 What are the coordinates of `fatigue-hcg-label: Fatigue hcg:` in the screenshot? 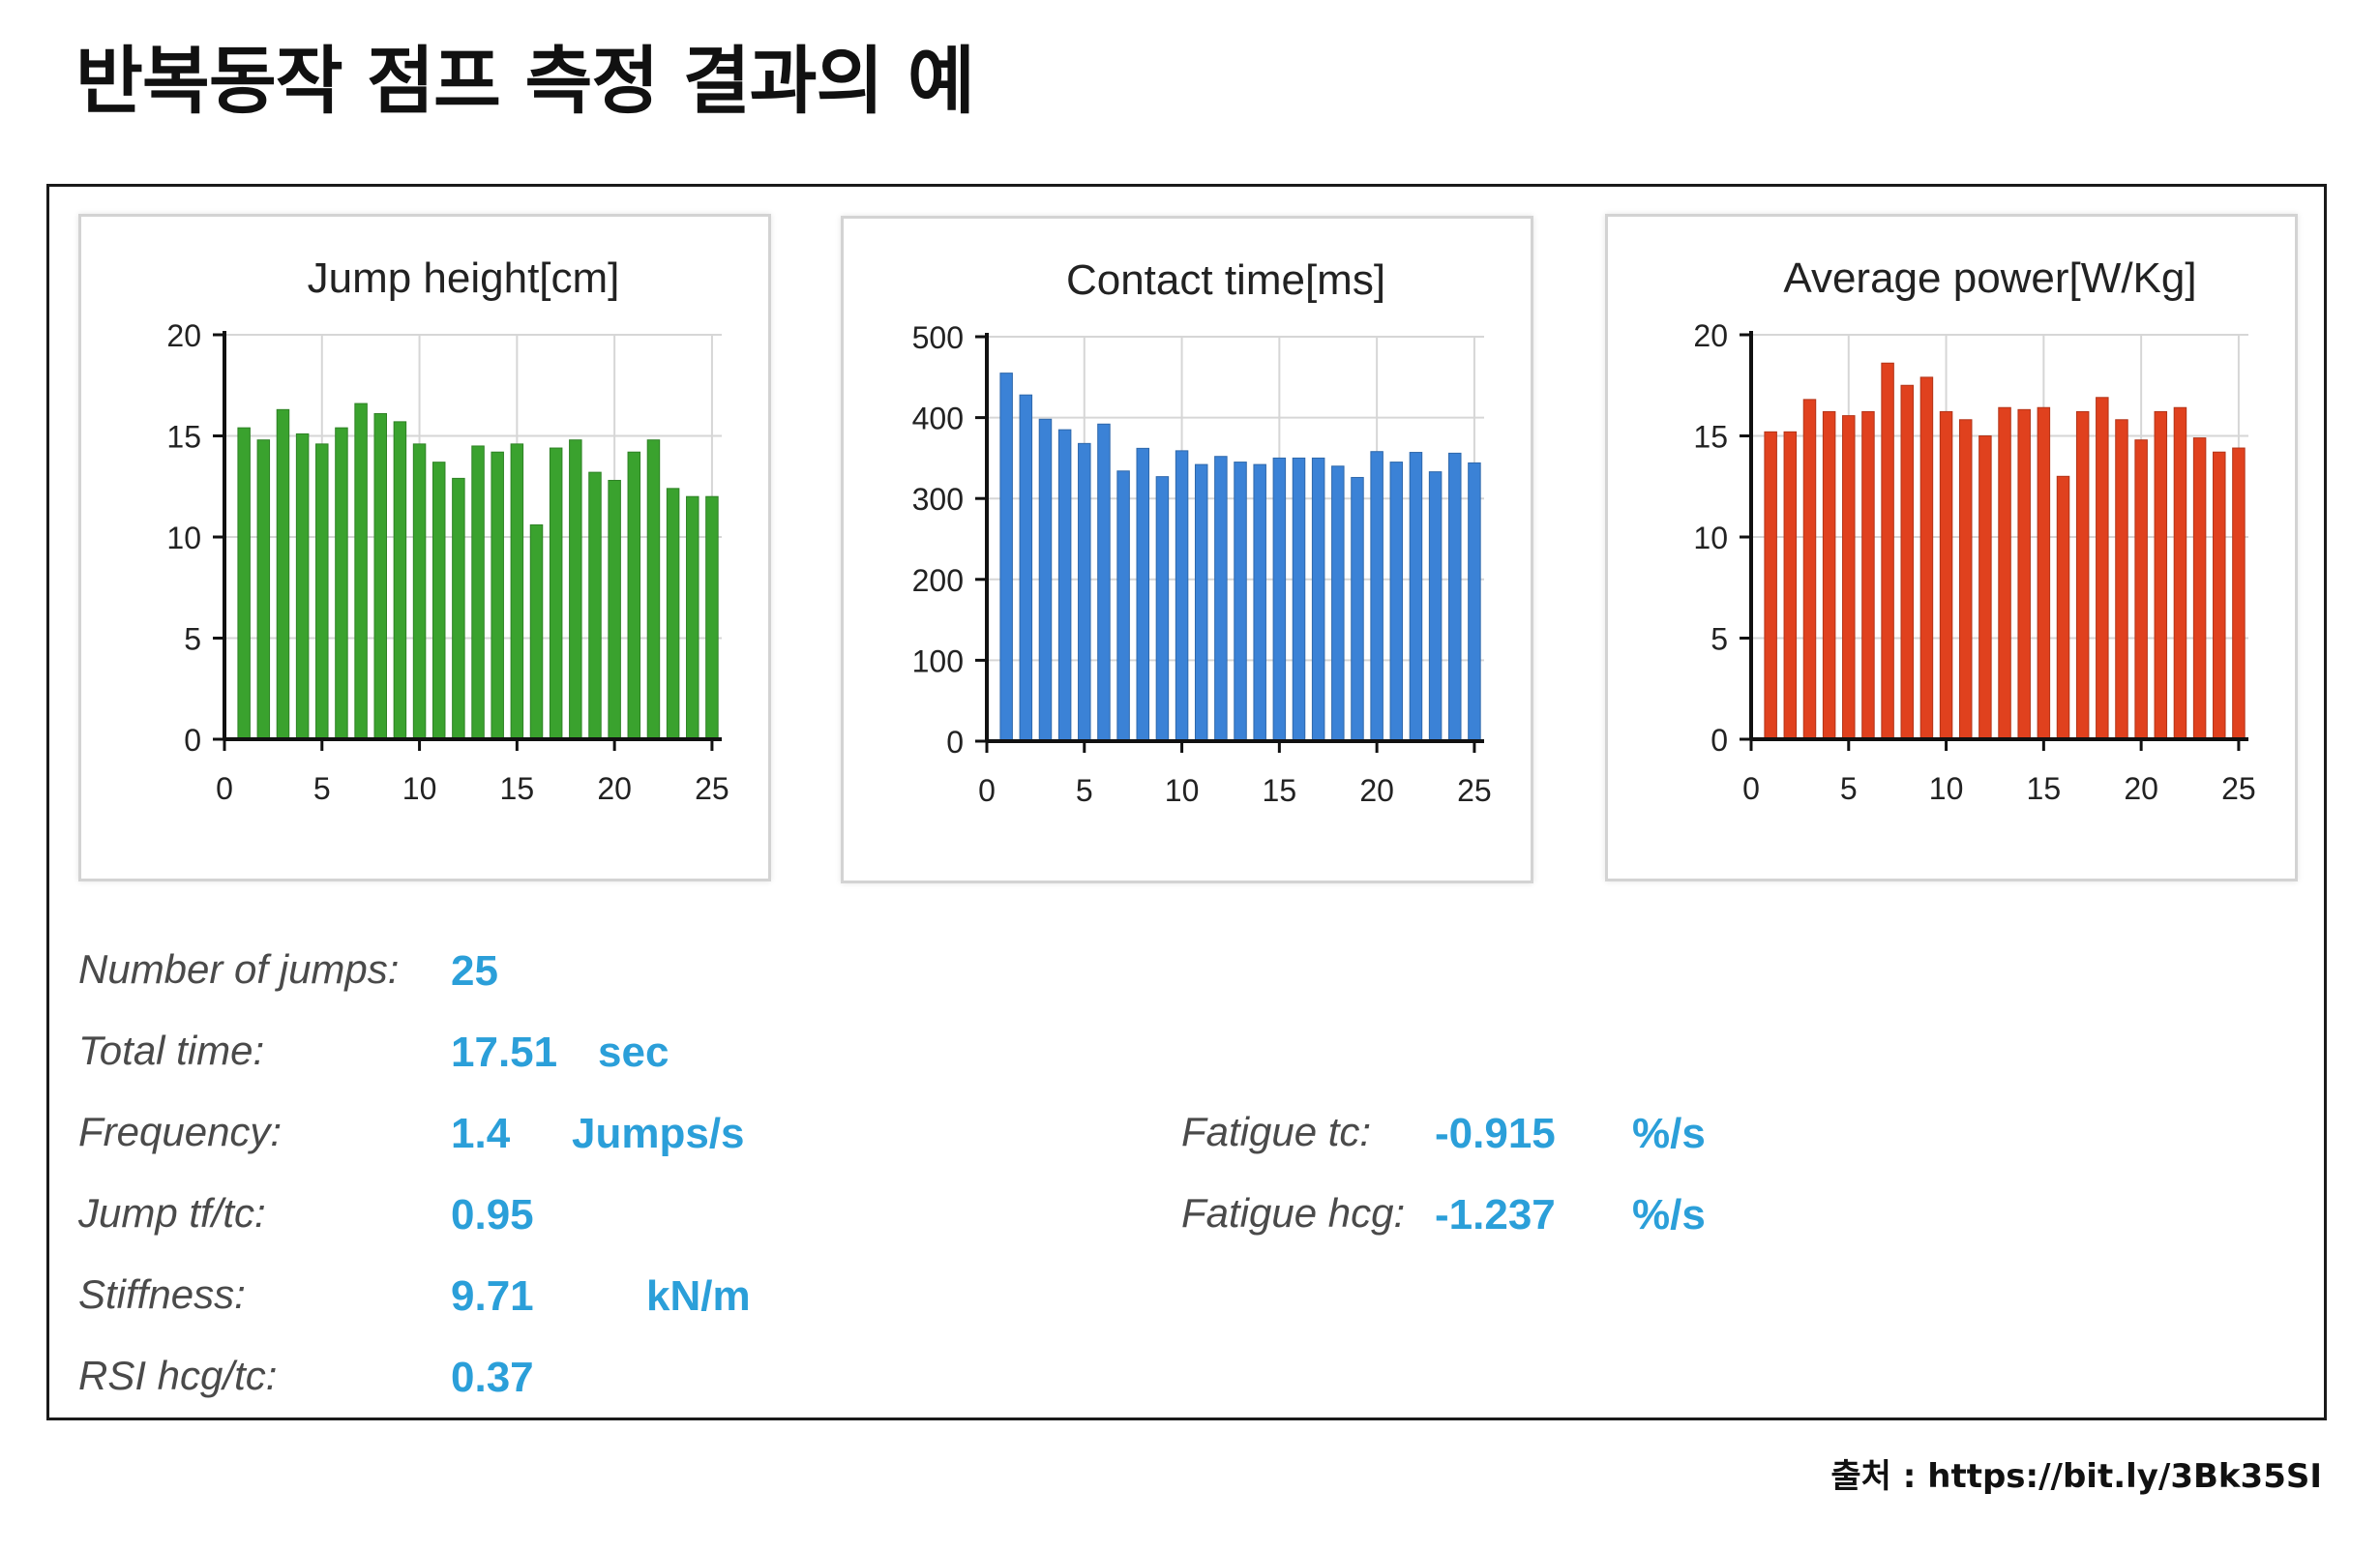 It's located at (1293, 1213).